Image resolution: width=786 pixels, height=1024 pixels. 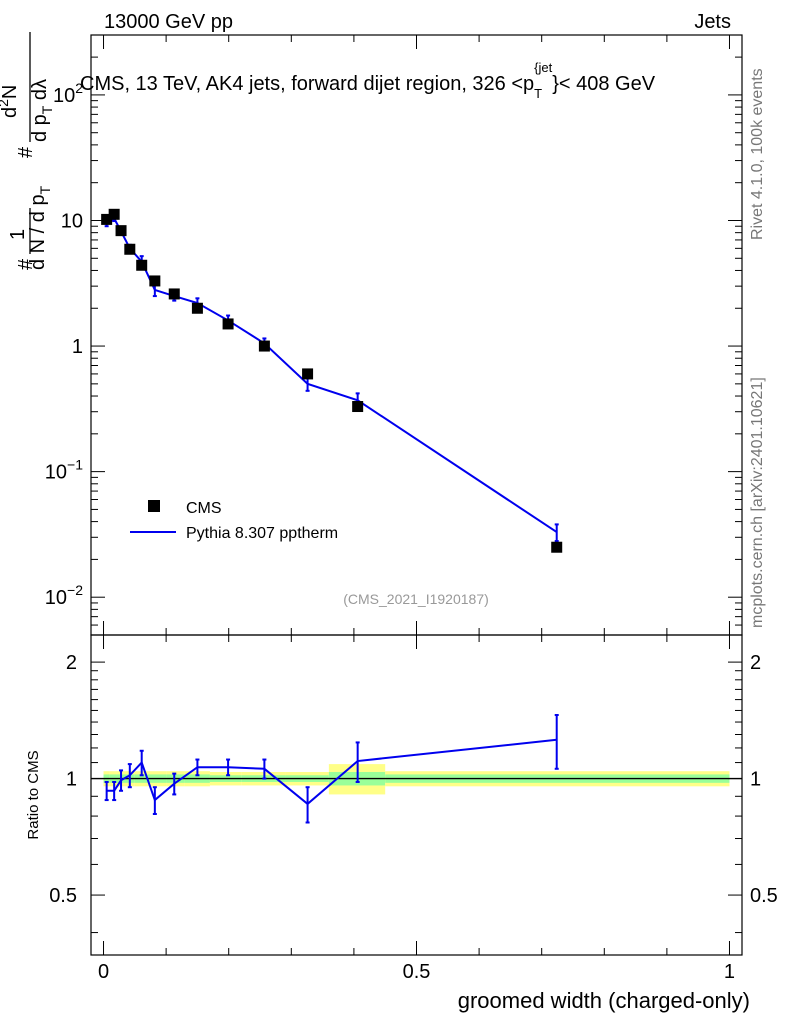 What do you see at coordinates (71, 663) in the screenshot?
I see `ratio-ytick-label-left: 2` at bounding box center [71, 663].